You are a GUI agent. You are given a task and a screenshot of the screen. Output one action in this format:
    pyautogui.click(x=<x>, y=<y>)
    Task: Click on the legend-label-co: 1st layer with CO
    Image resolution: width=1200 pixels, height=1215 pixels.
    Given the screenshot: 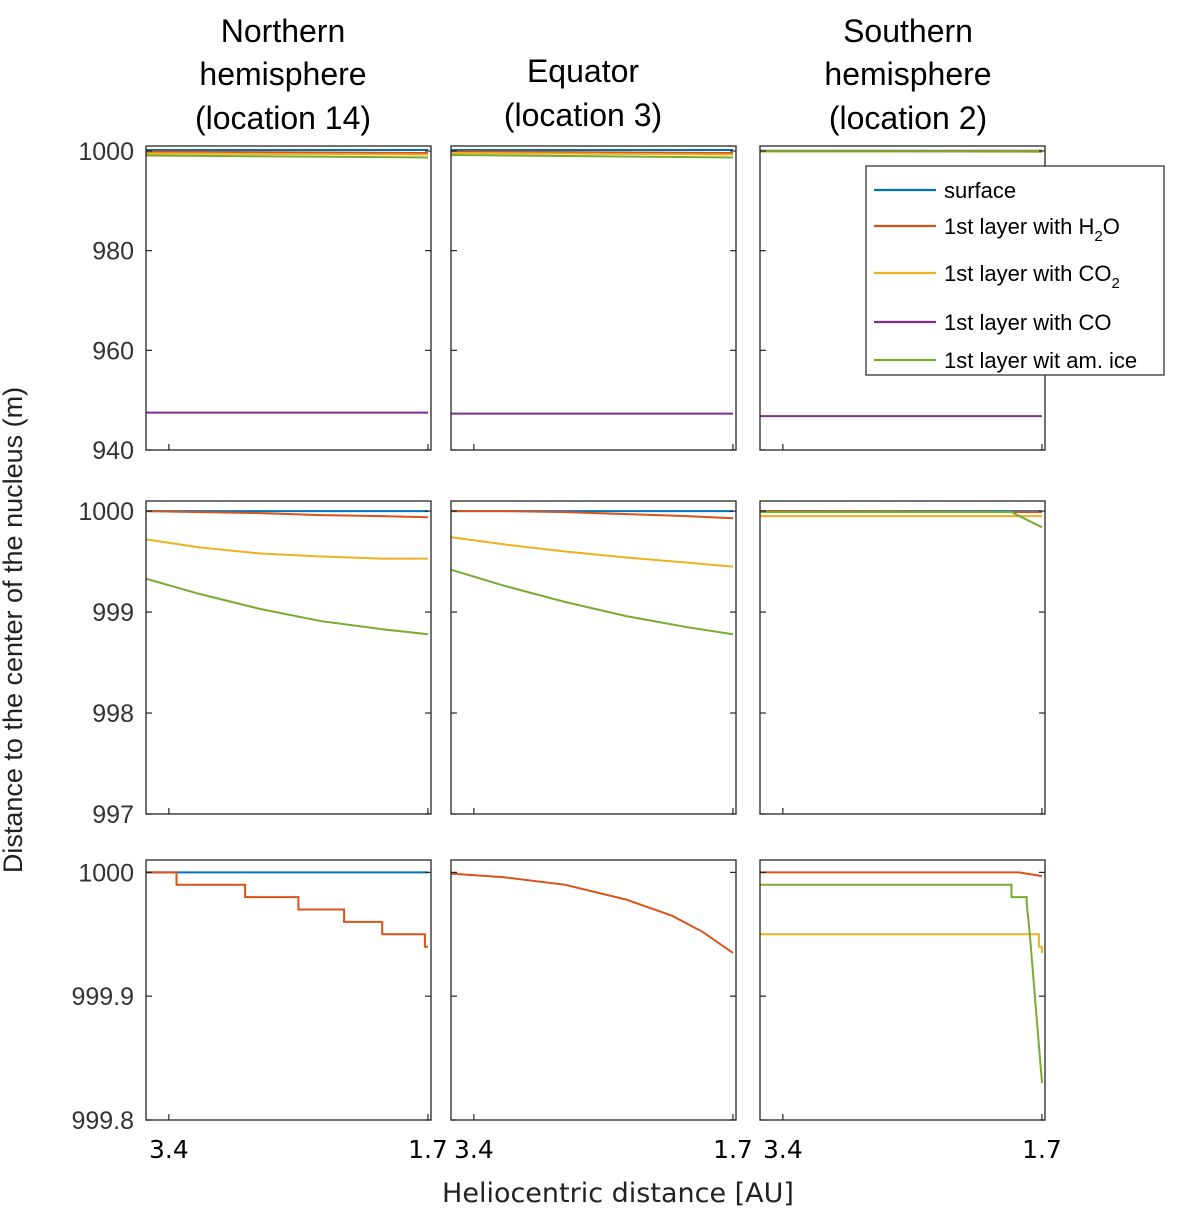 What is the action you would take?
    pyautogui.click(x=1028, y=322)
    